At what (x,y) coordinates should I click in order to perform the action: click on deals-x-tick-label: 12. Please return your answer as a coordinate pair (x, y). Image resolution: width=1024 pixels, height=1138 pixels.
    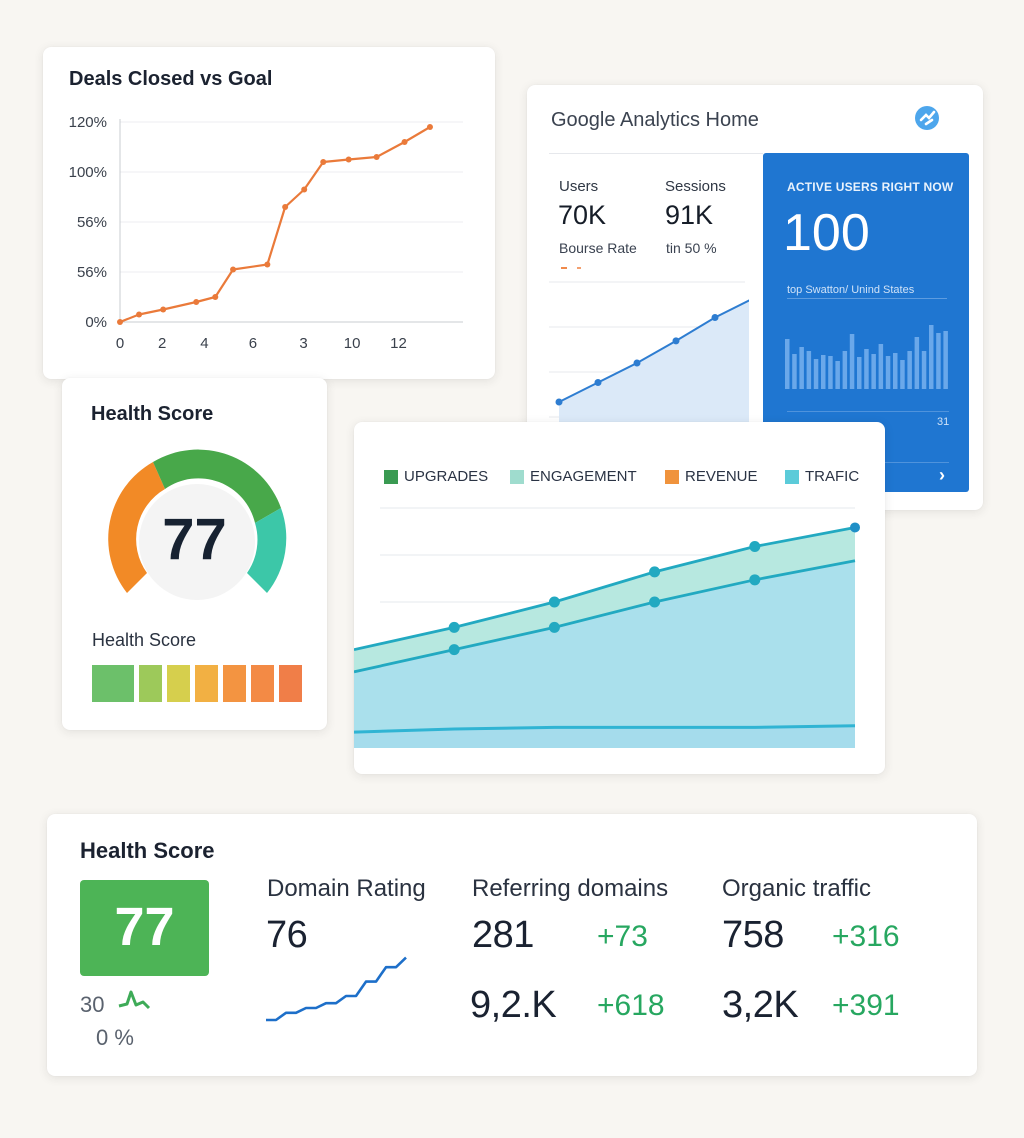
    Looking at the image, I should click on (398, 343).